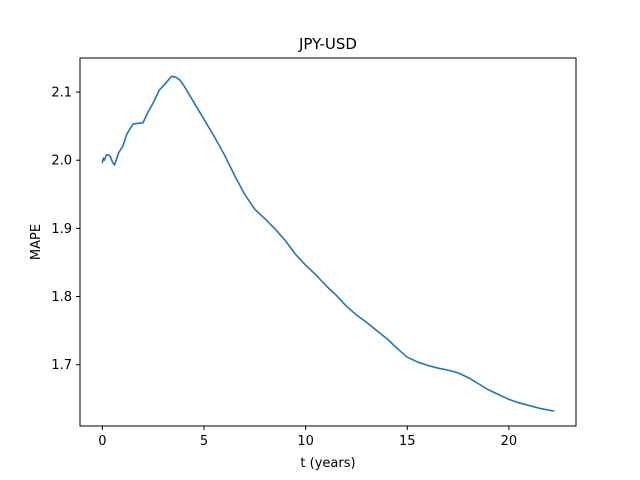  Describe the element at coordinates (327, 44) in the screenshot. I see `chart-title: JPY-USD` at that location.